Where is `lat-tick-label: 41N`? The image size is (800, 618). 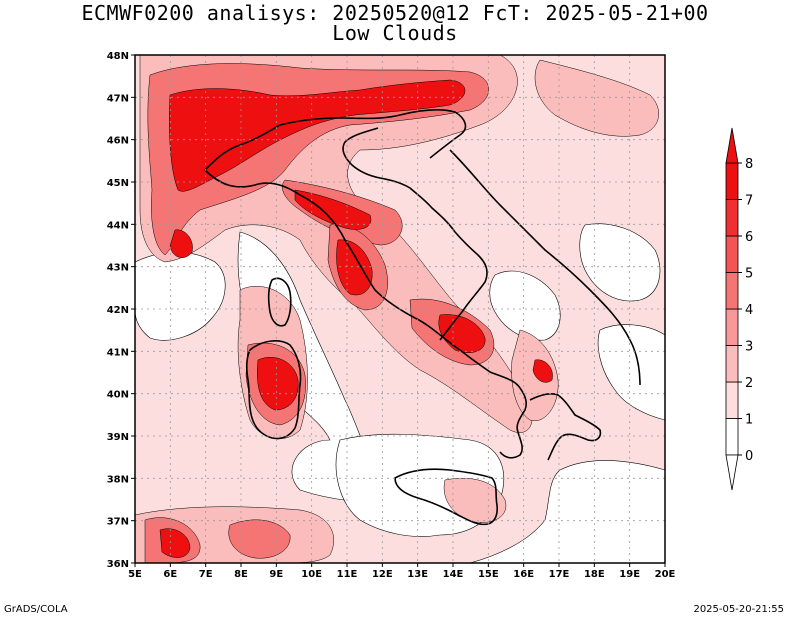
lat-tick-label: 41N is located at coordinates (118, 352).